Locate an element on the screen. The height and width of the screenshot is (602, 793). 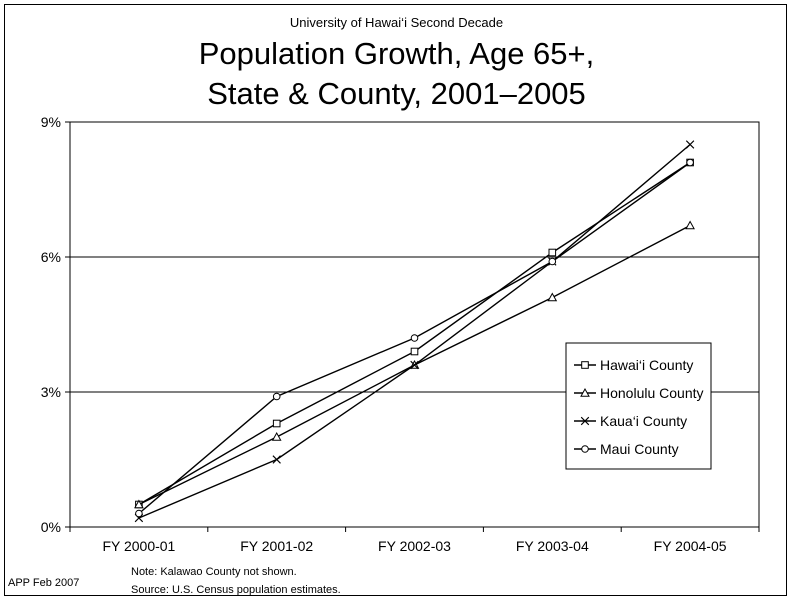
legend-label-honolulu-county: Honolulu County is located at coordinates (652, 393).